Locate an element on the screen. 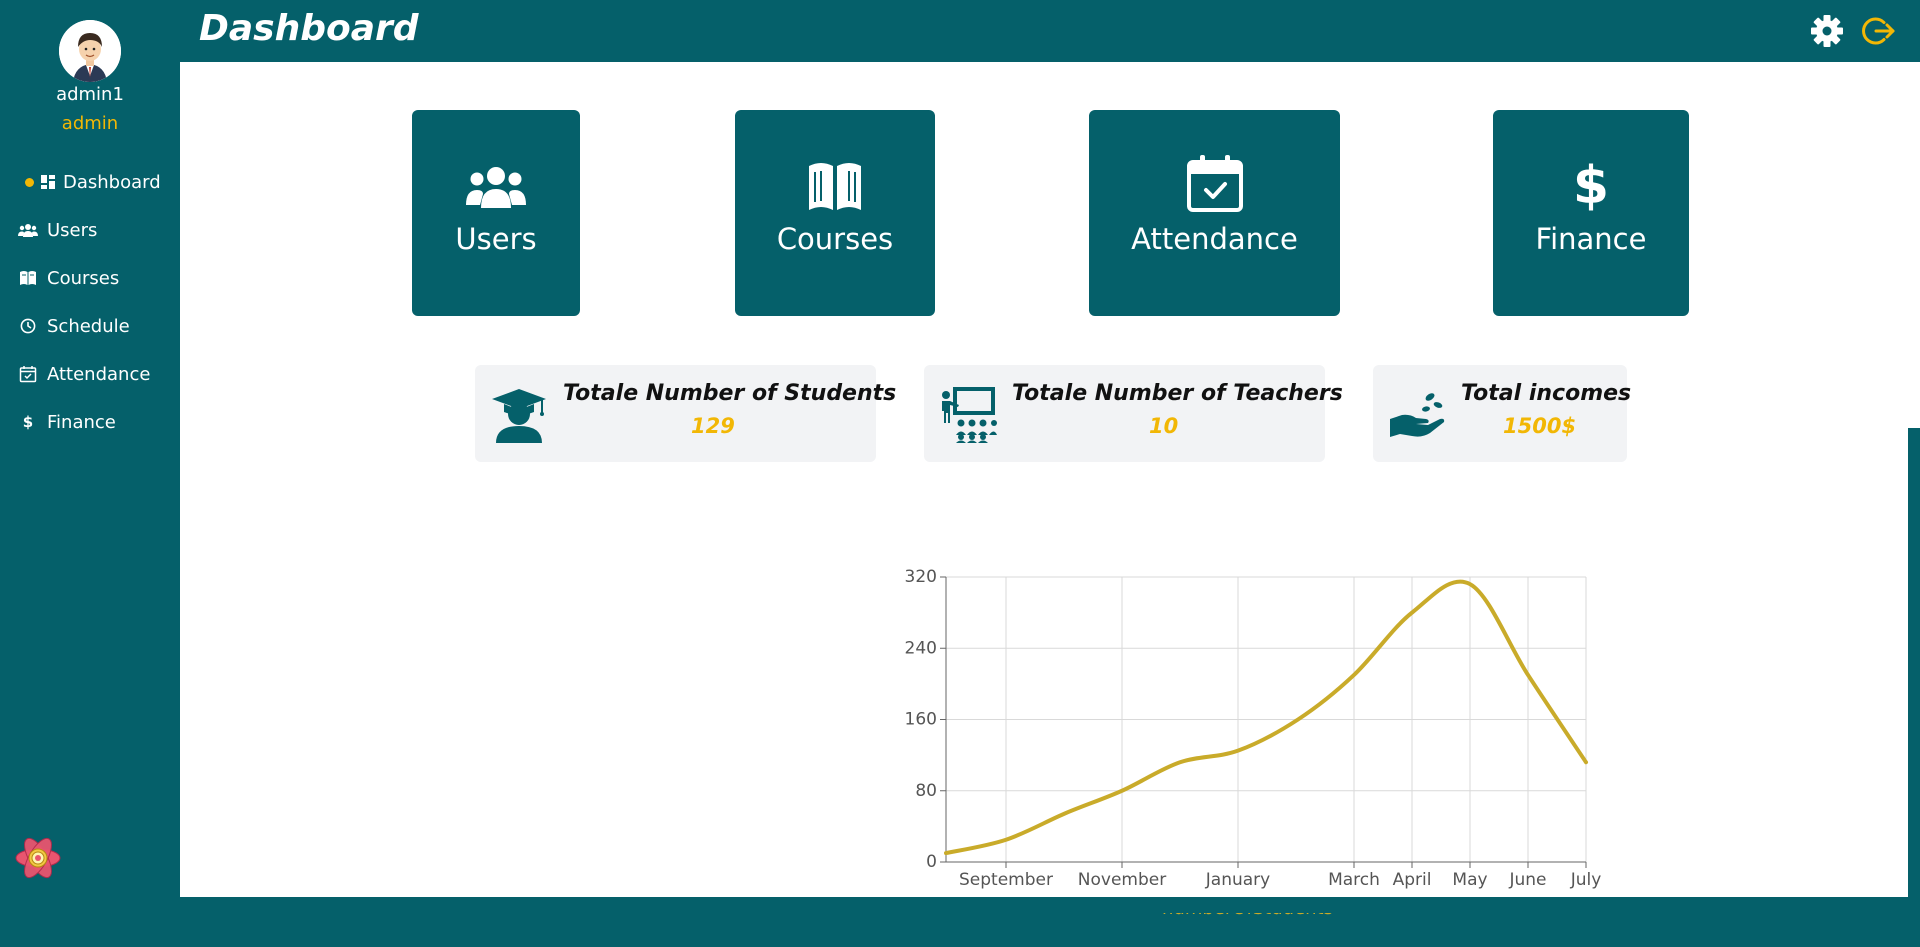 Image resolution: width=1920 pixels, height=947 pixels. sidebar-item-label: Attendance is located at coordinates (99, 374).